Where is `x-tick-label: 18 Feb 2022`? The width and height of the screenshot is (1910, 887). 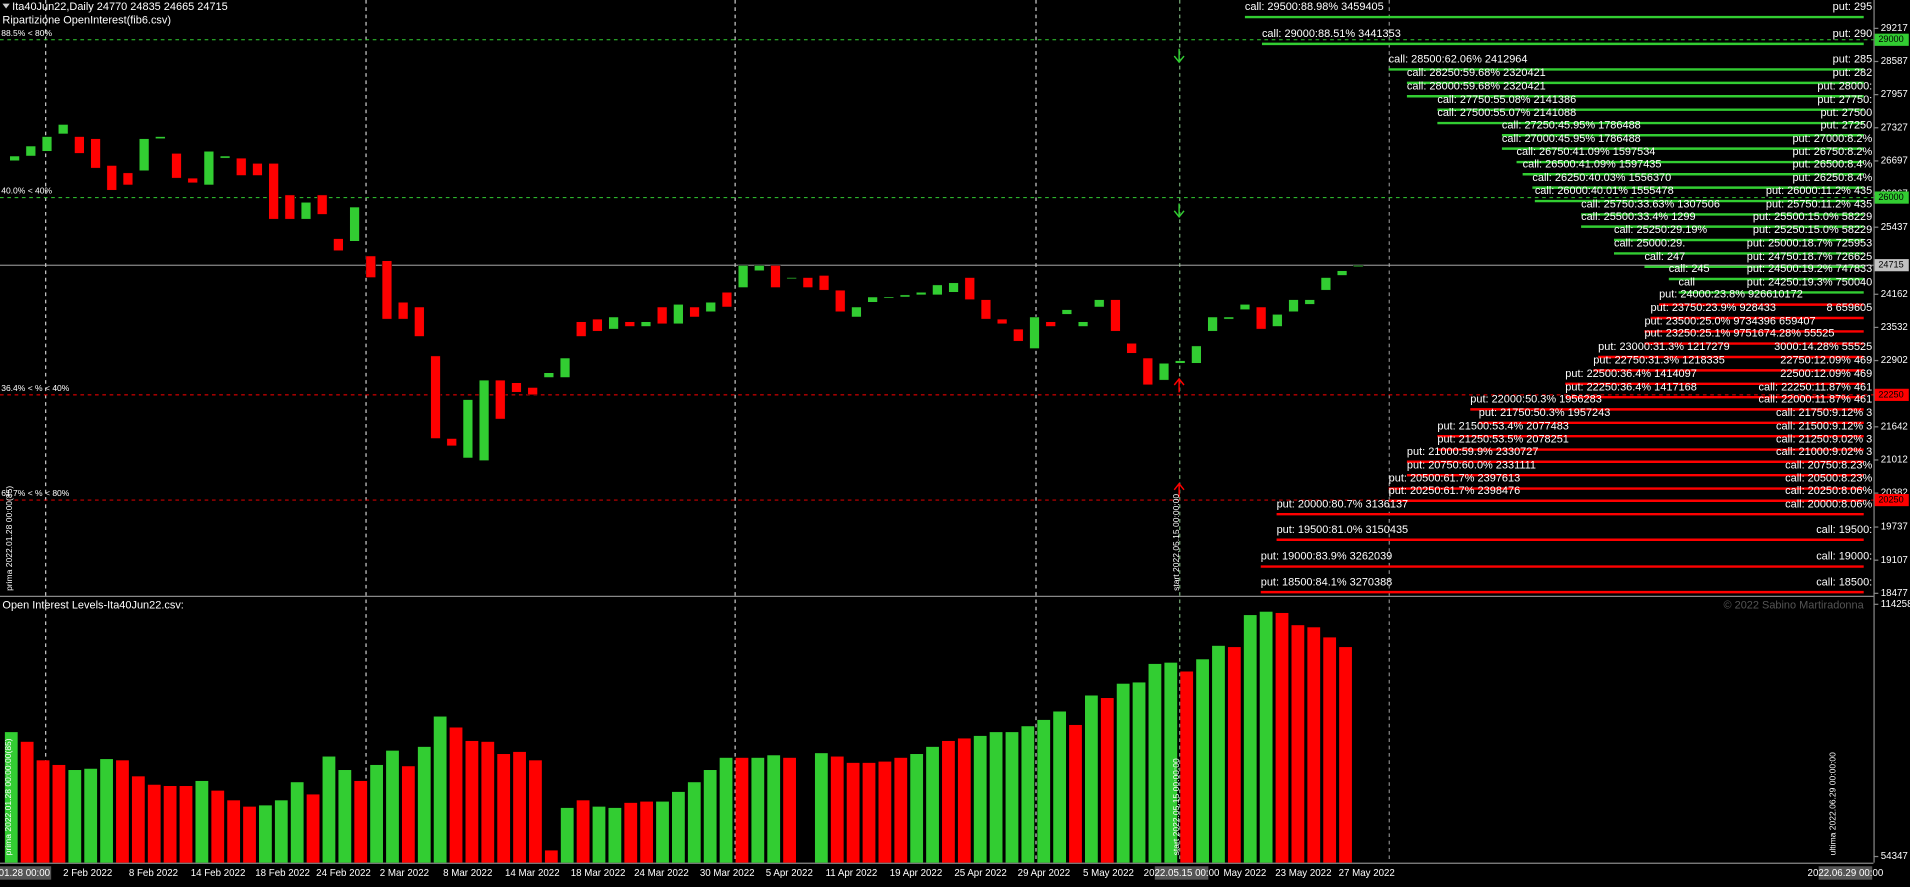
x-tick-label: 18 Feb 2022 is located at coordinates (282, 873).